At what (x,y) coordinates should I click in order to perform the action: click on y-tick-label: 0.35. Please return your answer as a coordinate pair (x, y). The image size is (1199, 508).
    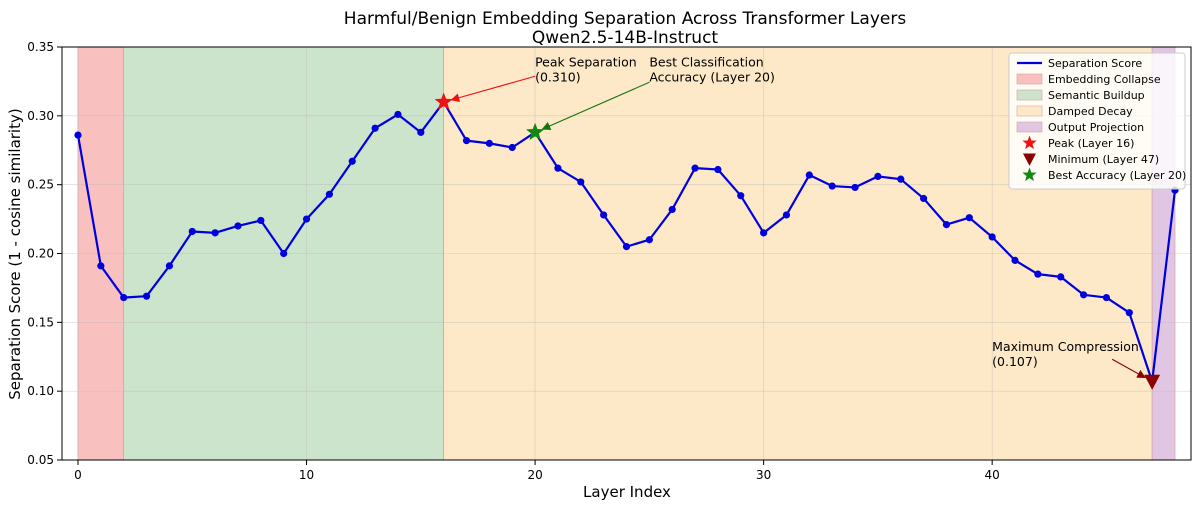
    Looking at the image, I should click on (40, 47).